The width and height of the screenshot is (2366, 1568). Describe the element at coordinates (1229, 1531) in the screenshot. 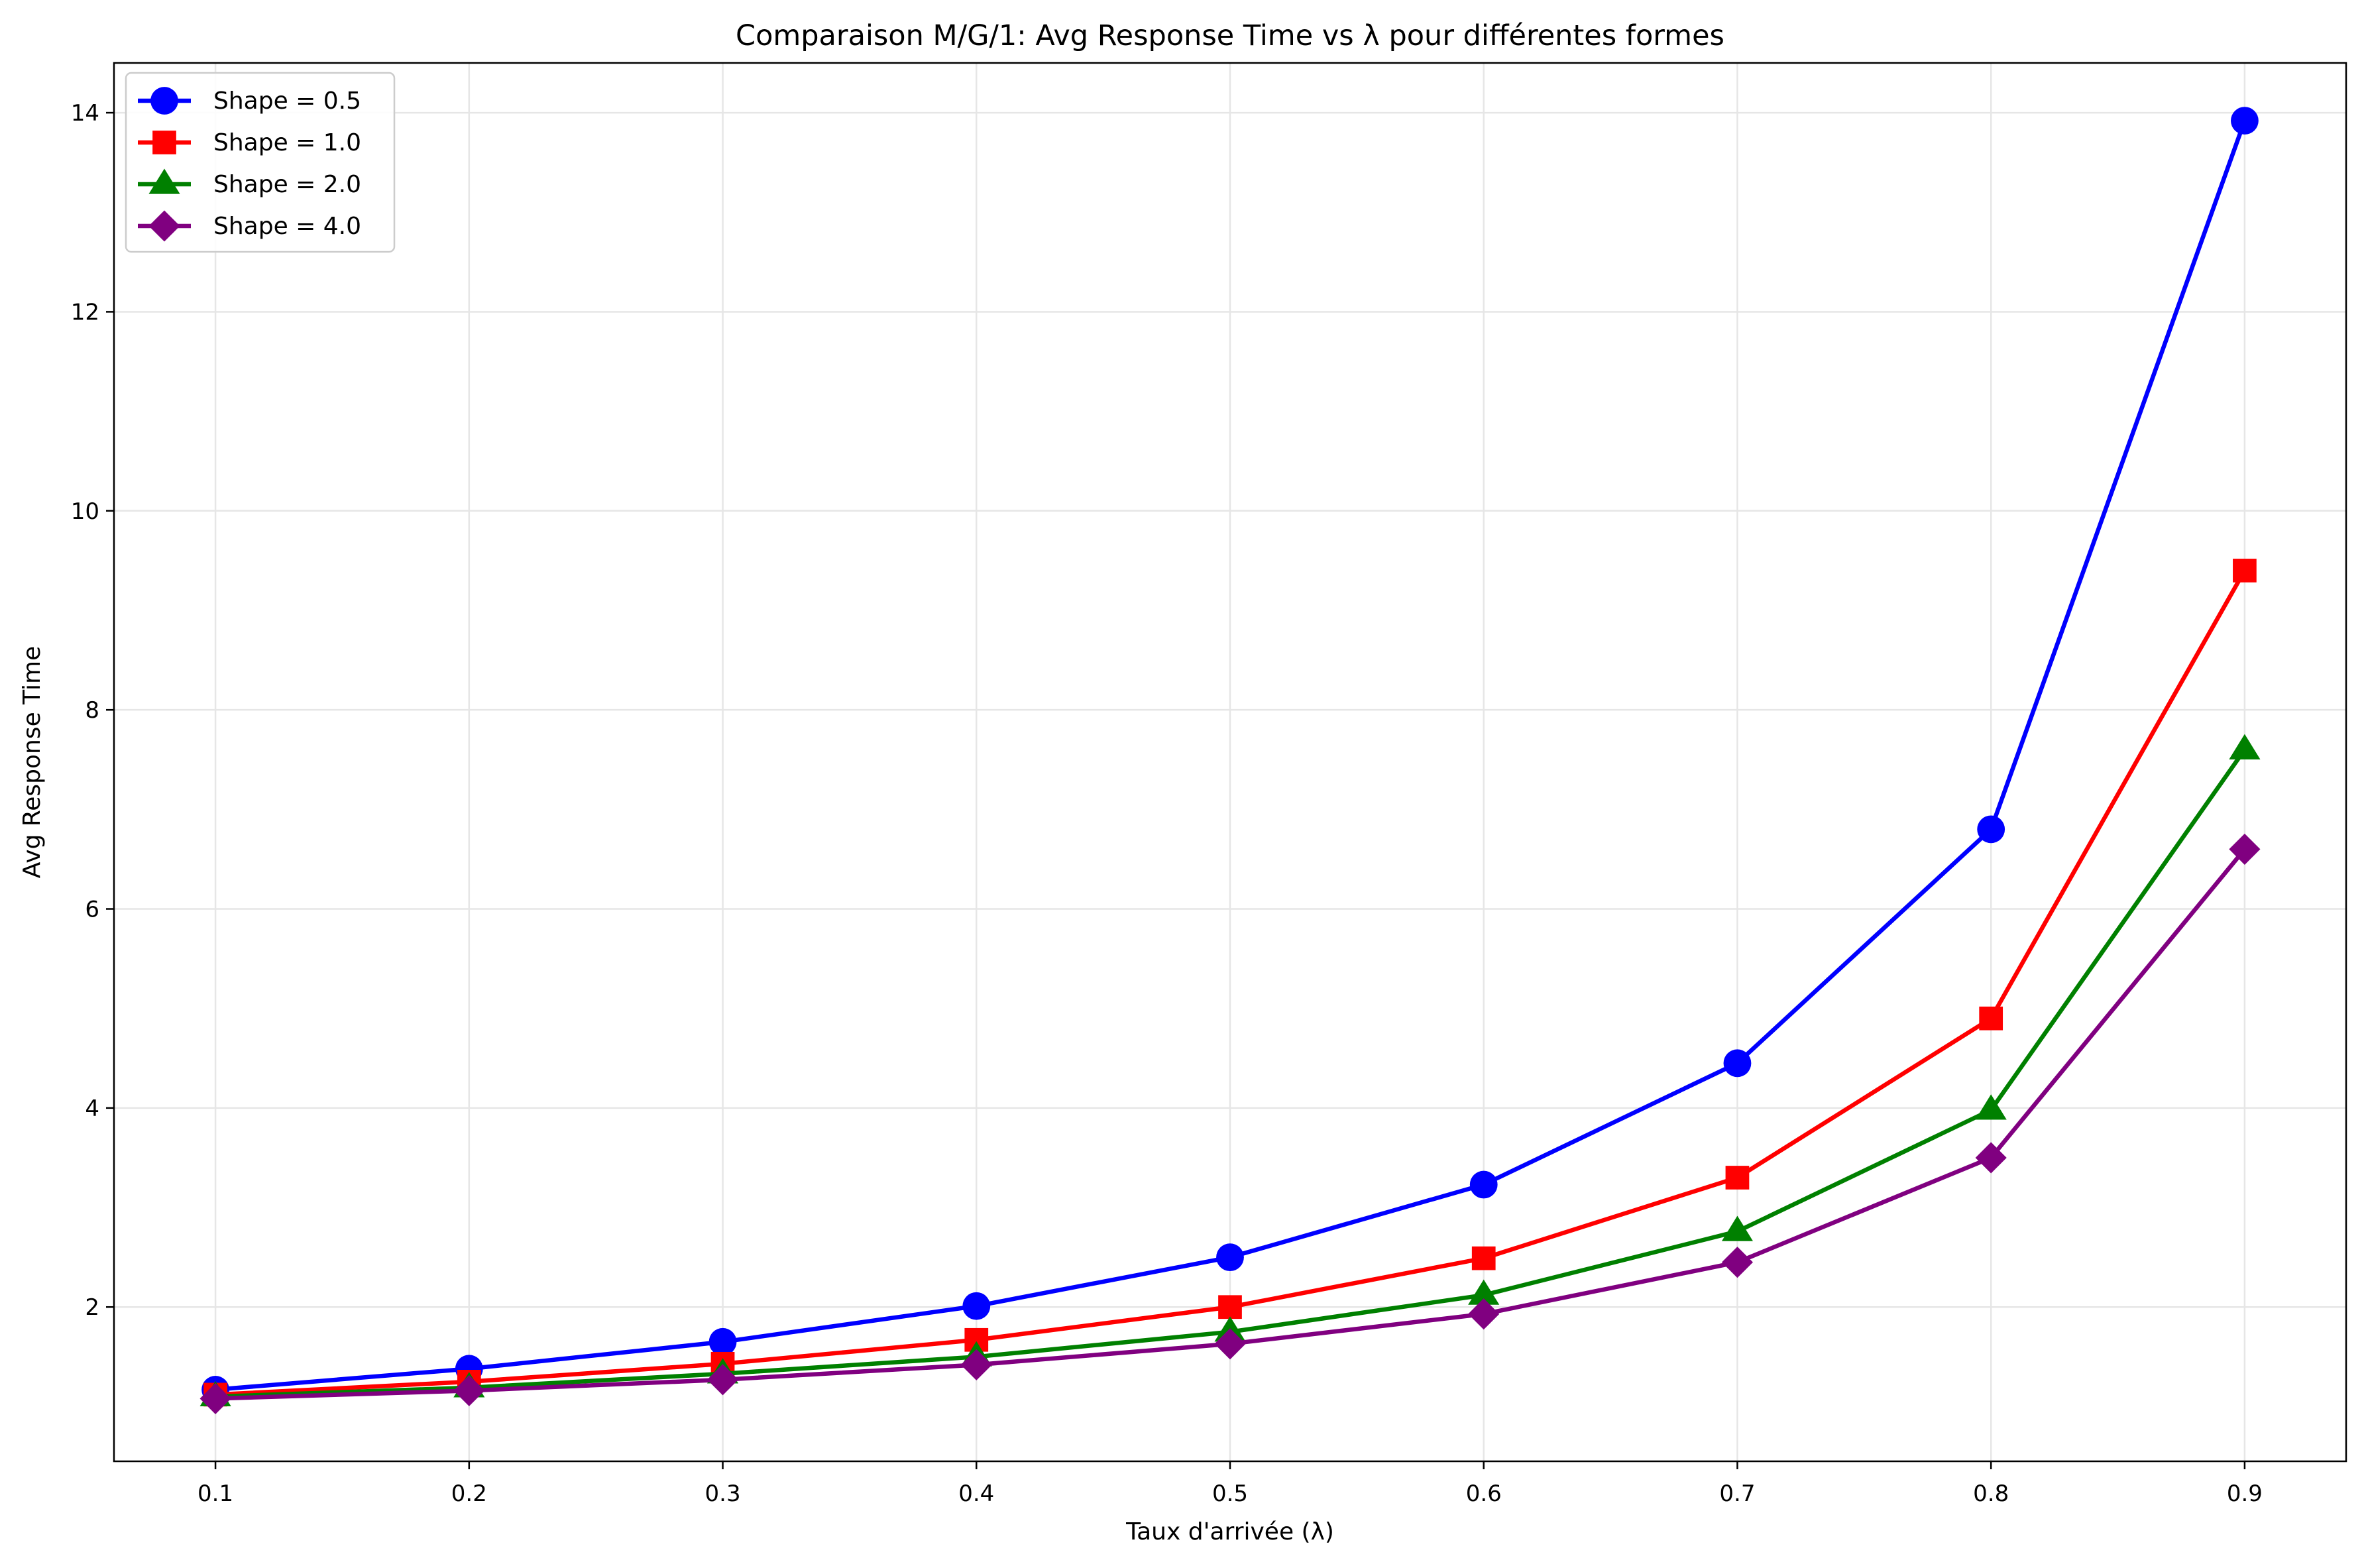

I see `x-axis-label: Taux d'arrivée (λ)` at that location.